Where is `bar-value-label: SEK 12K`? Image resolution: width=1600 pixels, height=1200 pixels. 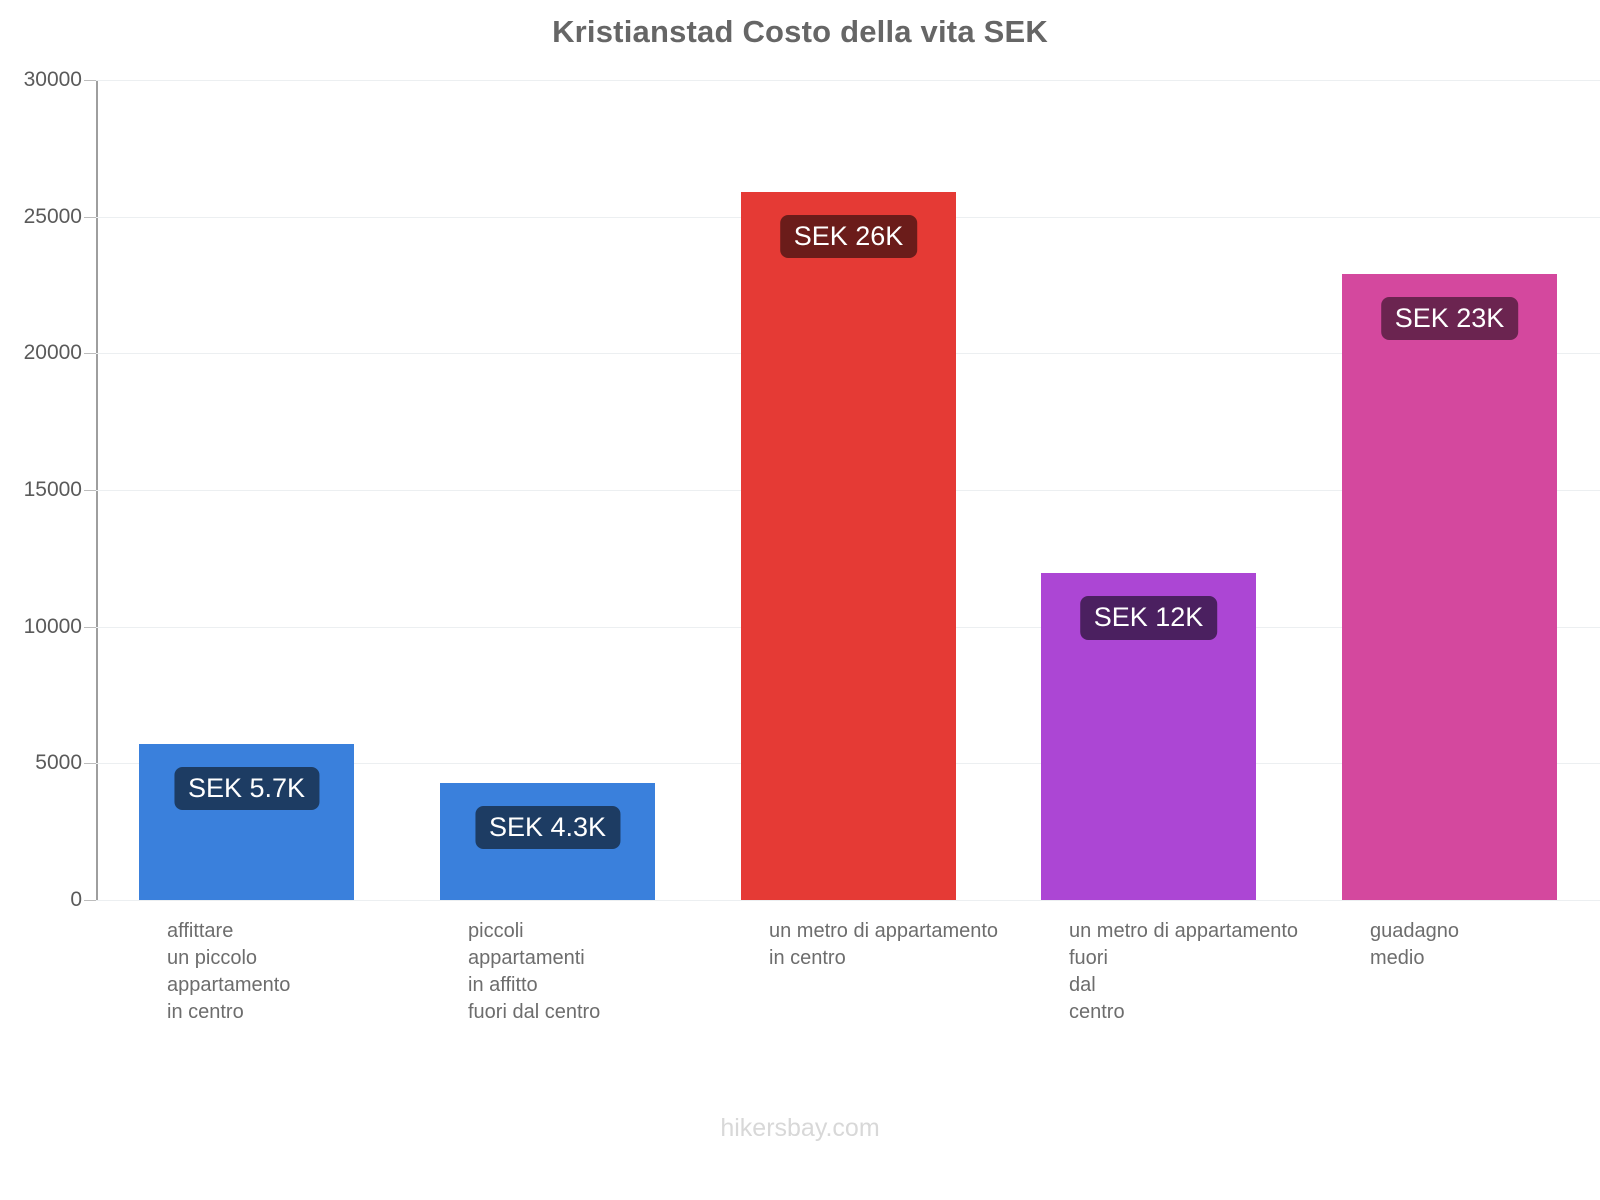
bar-value-label: SEK 12K is located at coordinates (1148, 618).